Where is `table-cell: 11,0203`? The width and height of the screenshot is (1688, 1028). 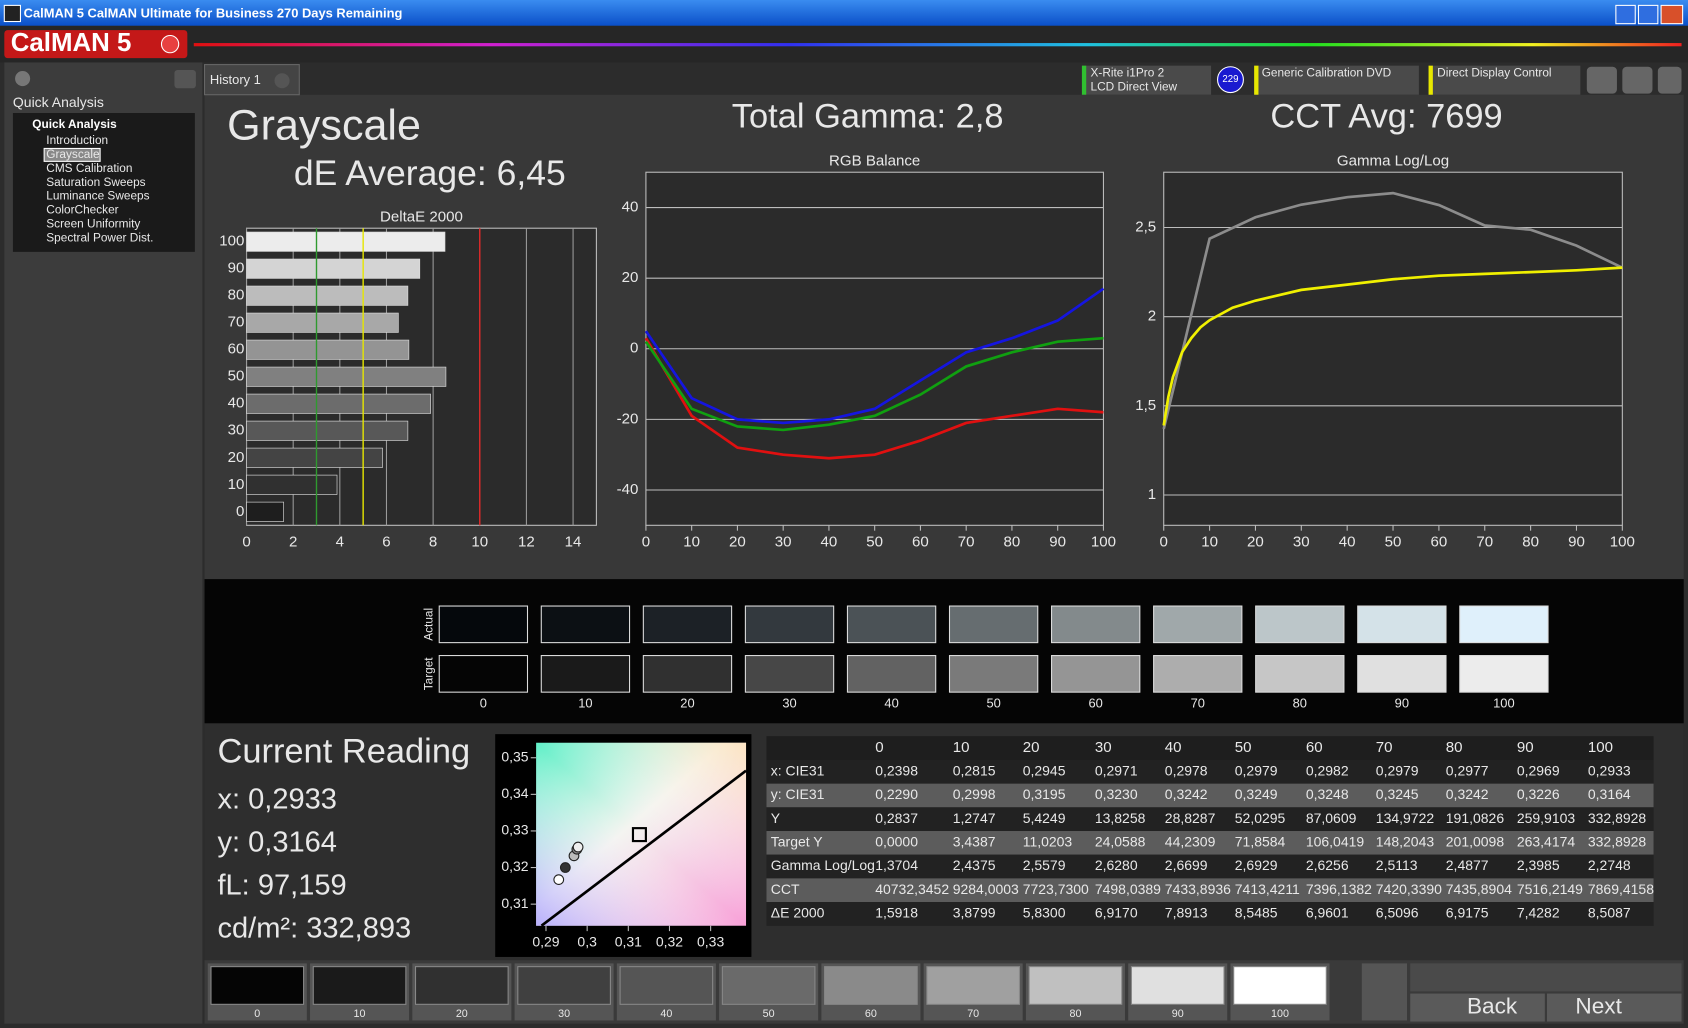
table-cell: 11,0203 is located at coordinates (1048, 842).